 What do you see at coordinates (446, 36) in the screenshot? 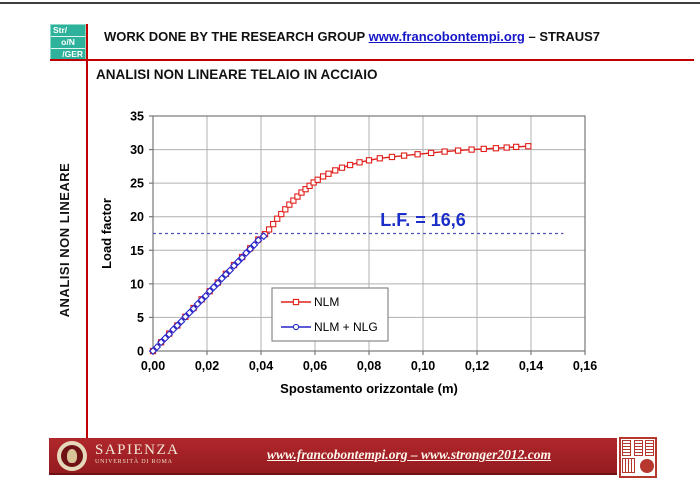
I see `header-website-link: www.francobontempi.org` at bounding box center [446, 36].